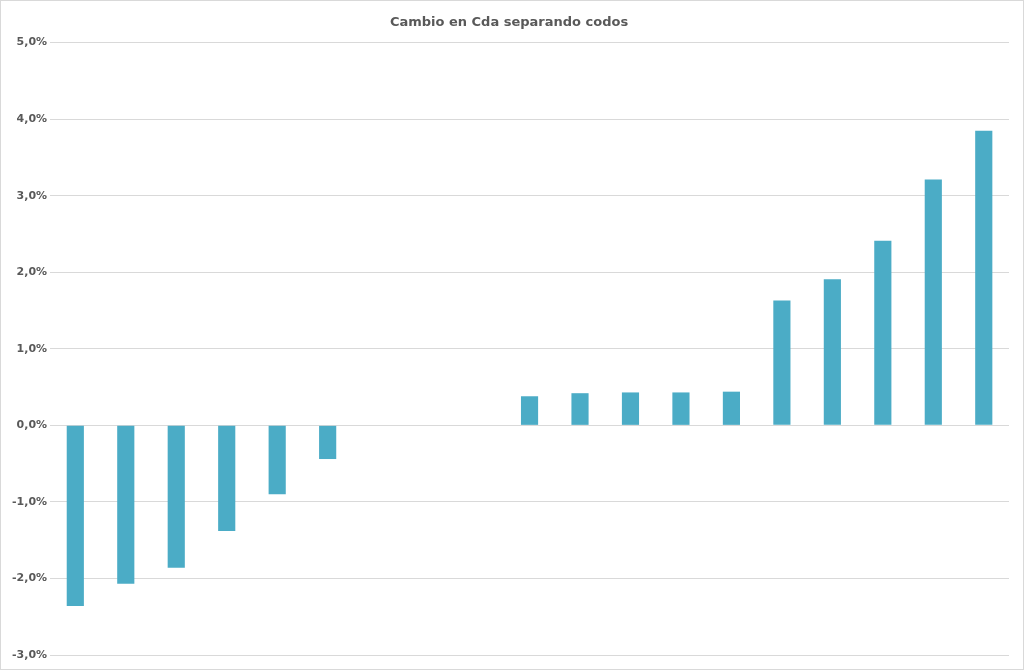 Image resolution: width=1024 pixels, height=670 pixels. Describe the element at coordinates (30, 654) in the screenshot. I see `y-tick-label: -3,0%` at that location.